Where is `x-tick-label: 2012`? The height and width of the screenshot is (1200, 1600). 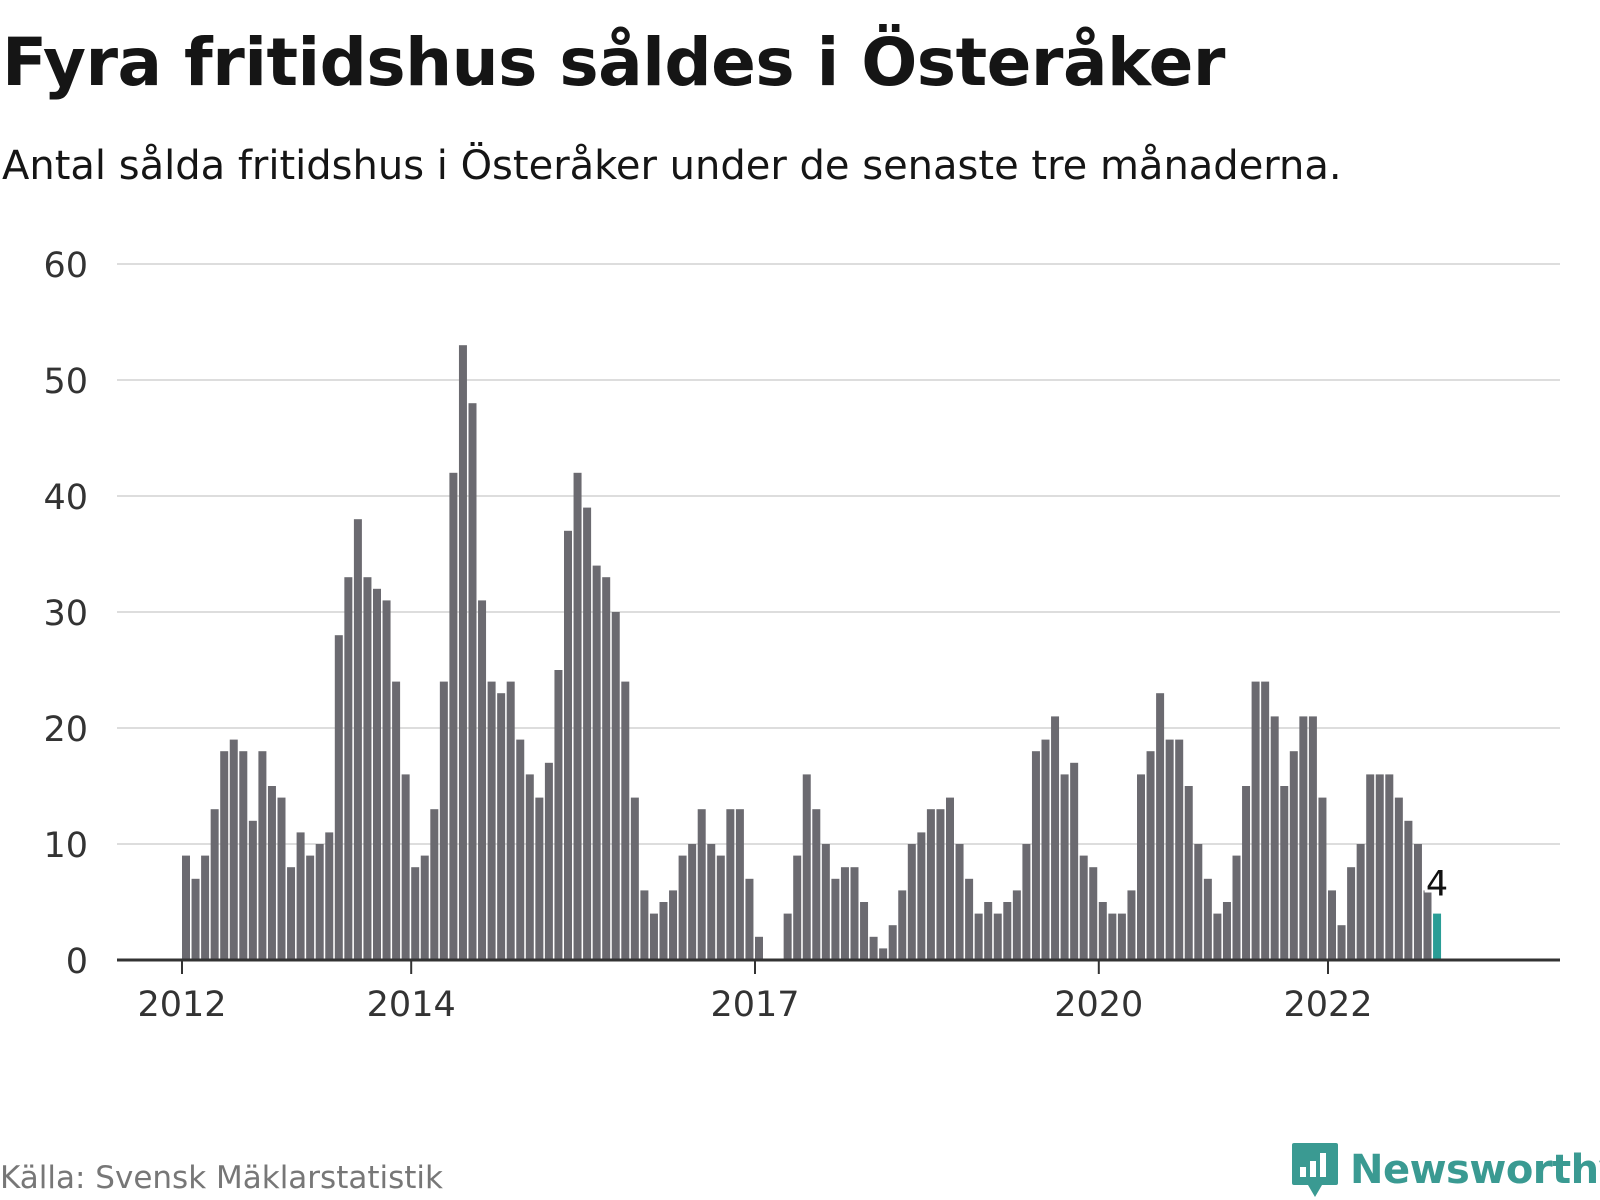 x-tick-label: 2012 is located at coordinates (181, 1005).